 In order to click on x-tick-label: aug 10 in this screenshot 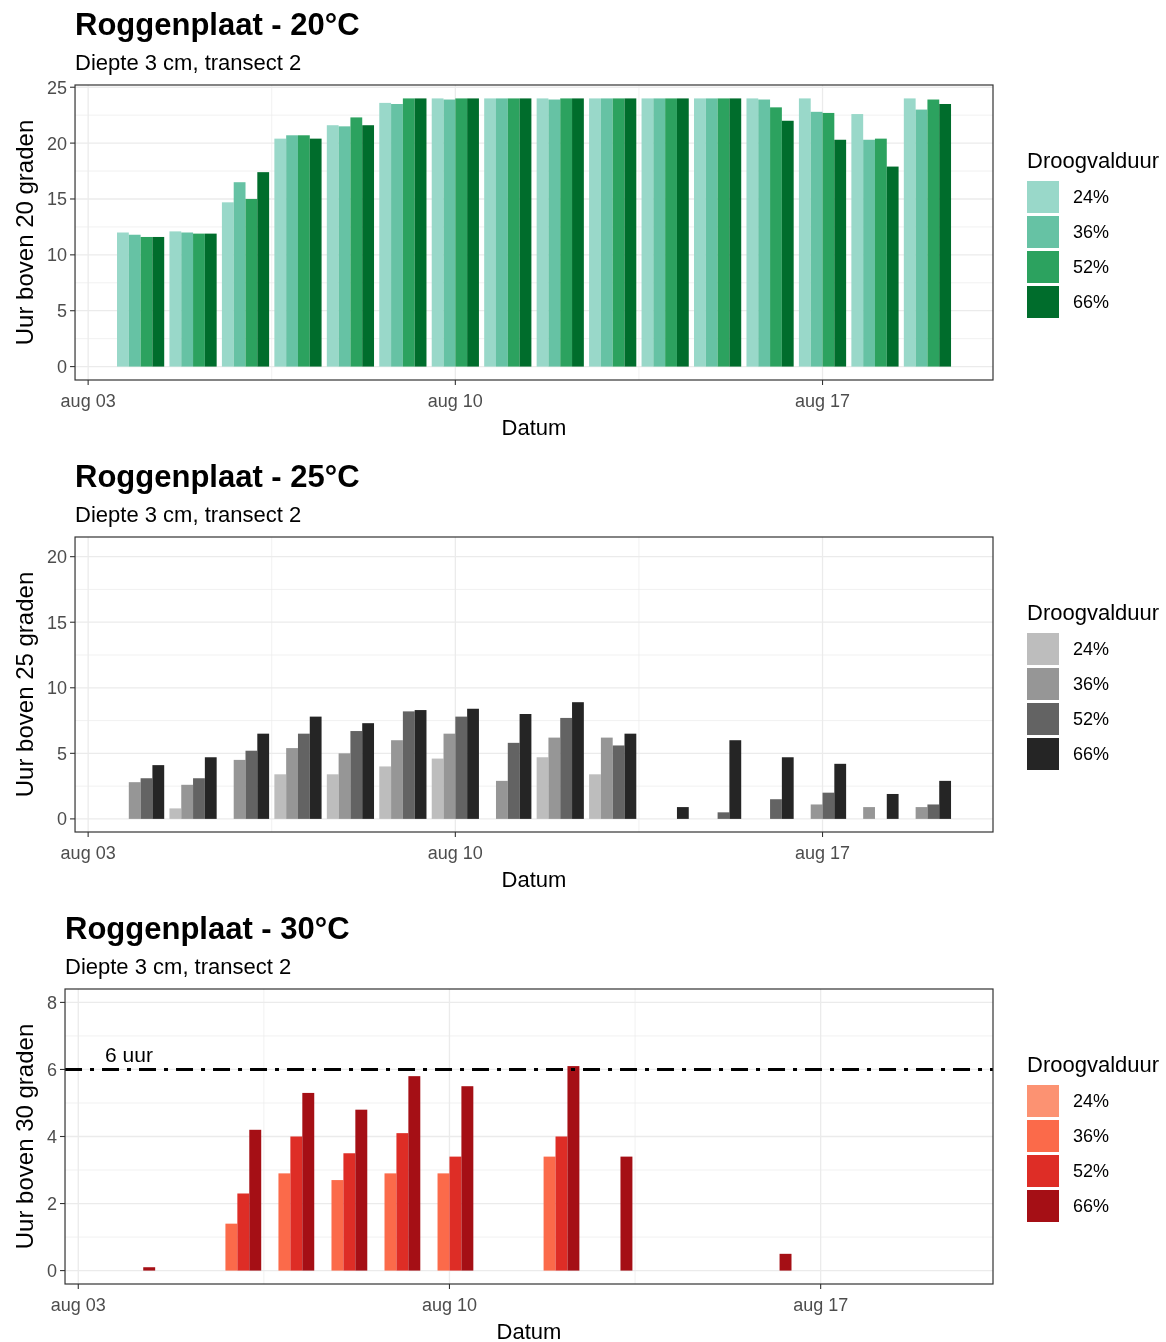, I will do `click(455, 401)`.